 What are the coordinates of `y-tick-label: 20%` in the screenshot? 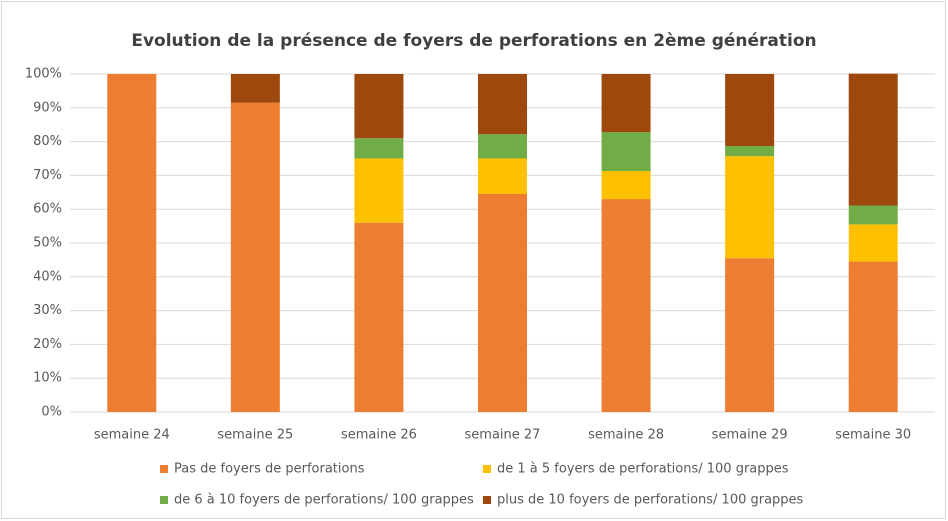 It's located at (47, 344).